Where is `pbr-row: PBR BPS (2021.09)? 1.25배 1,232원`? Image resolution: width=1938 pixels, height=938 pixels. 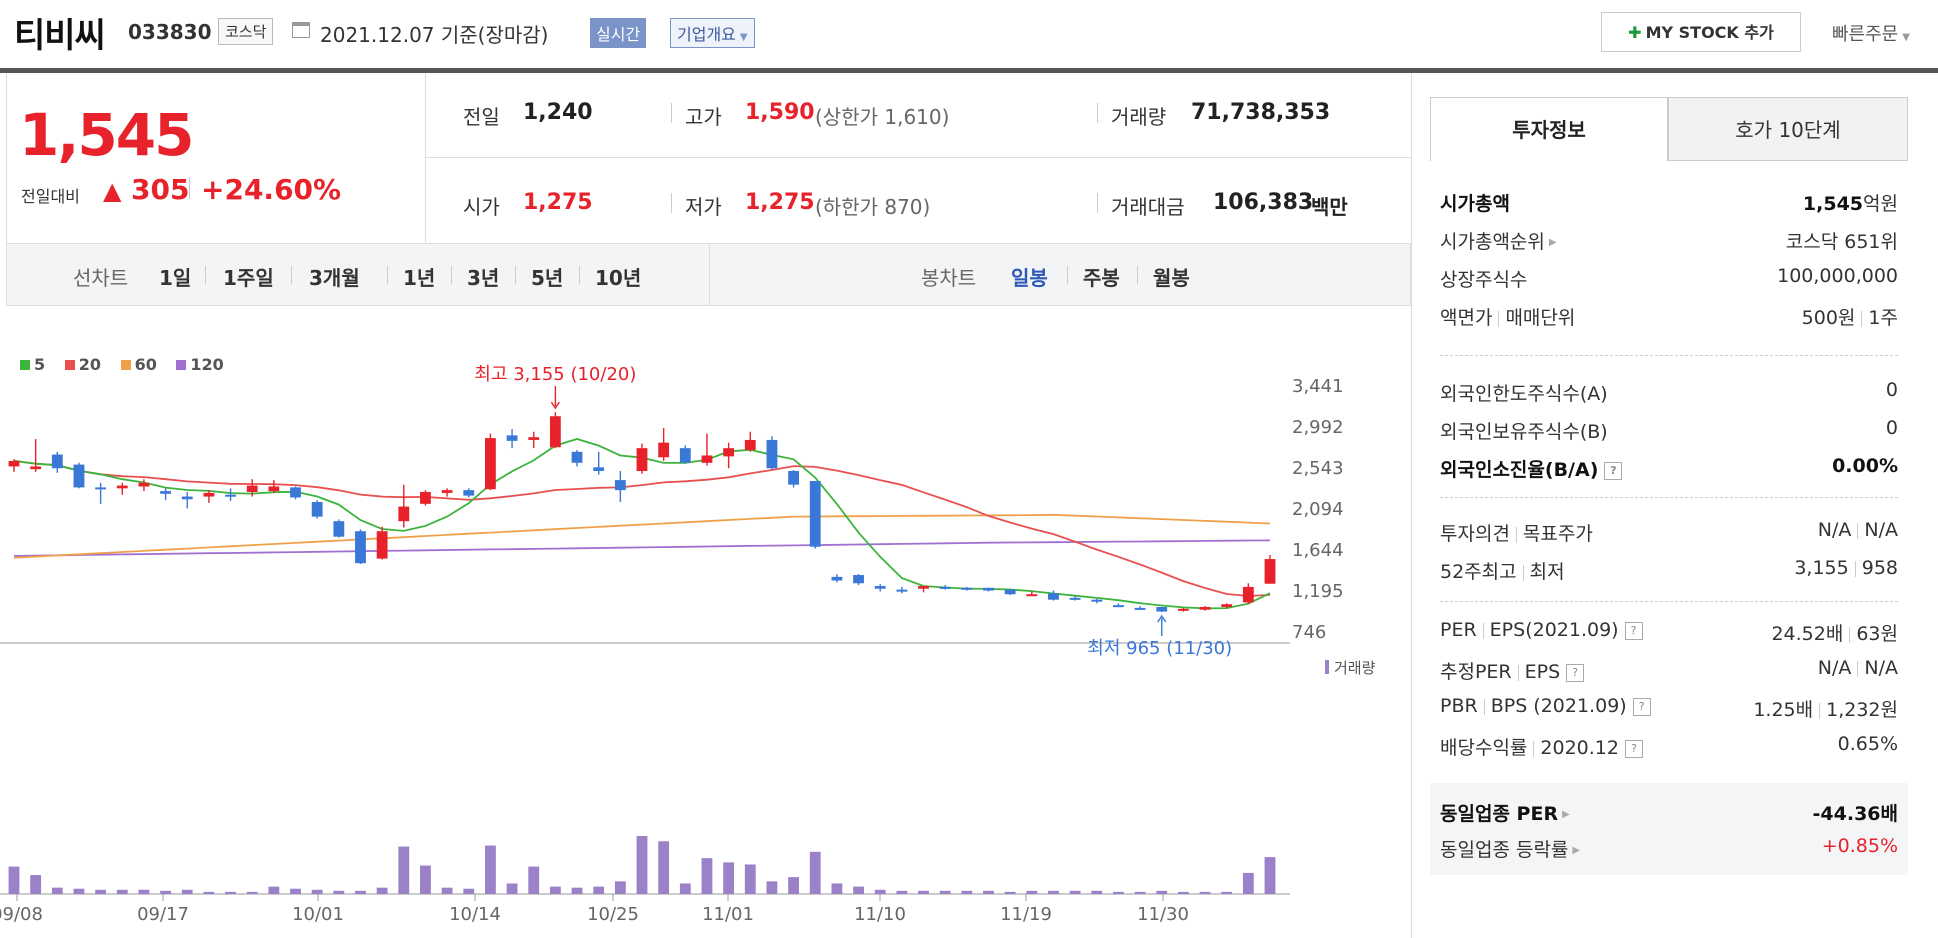
pbr-row: PBR BPS (2021.09)? 1.25배 1,232원 is located at coordinates (1669, 709).